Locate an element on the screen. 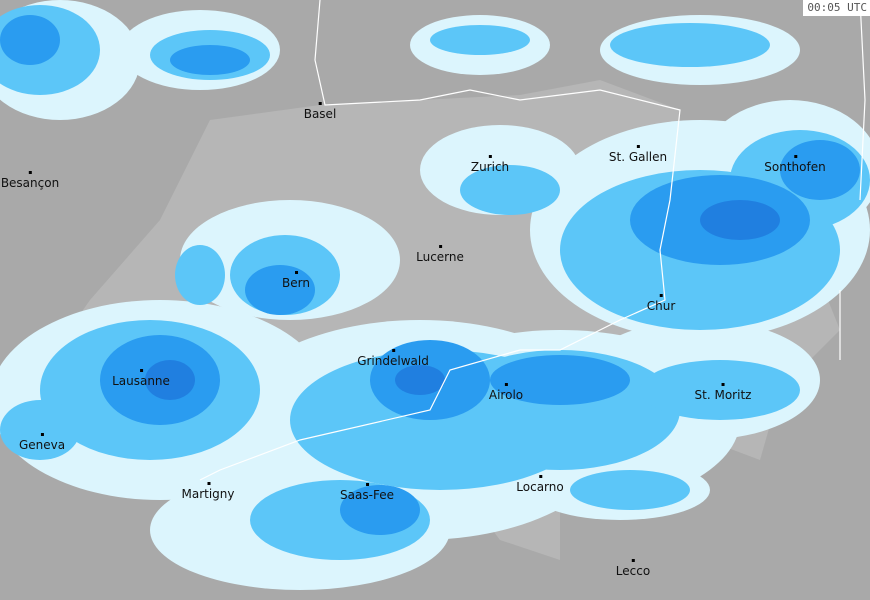 The image size is (870, 600). city-name: Bern is located at coordinates (296, 283).